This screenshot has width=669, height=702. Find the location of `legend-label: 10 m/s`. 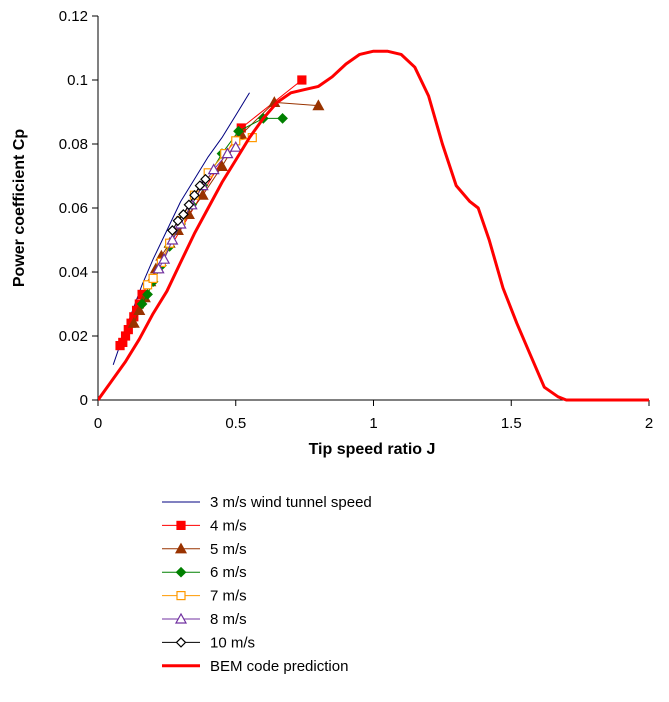

legend-label: 10 m/s is located at coordinates (232, 642).